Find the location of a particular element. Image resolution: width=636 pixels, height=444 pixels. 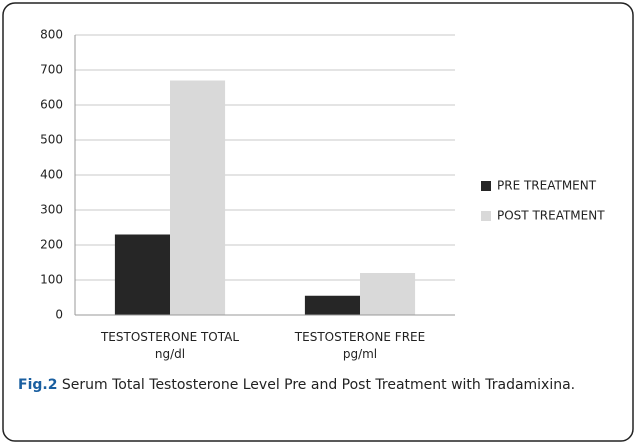

y-tick-label: 700 is located at coordinates (51, 70).